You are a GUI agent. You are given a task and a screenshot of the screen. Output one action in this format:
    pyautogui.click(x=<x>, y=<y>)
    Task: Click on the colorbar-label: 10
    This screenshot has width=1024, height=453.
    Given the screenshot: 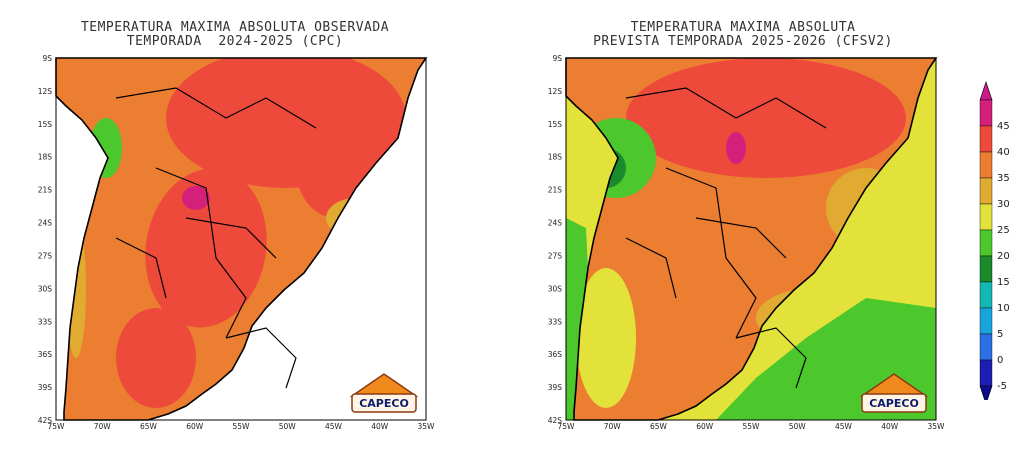 What is the action you would take?
    pyautogui.click(x=1003, y=308)
    